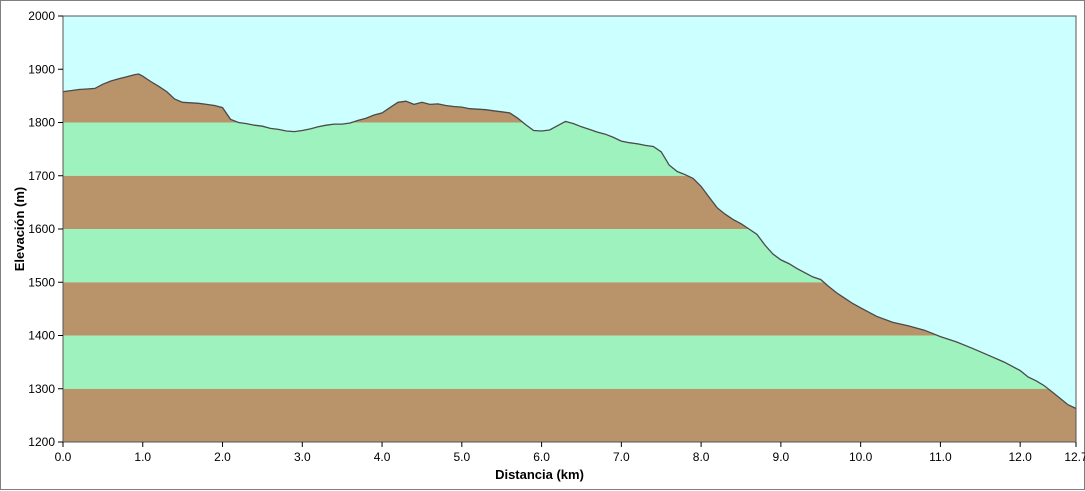 The width and height of the screenshot is (1085, 491). What do you see at coordinates (781, 457) in the screenshot?
I see `x-tick-label: 9.0` at bounding box center [781, 457].